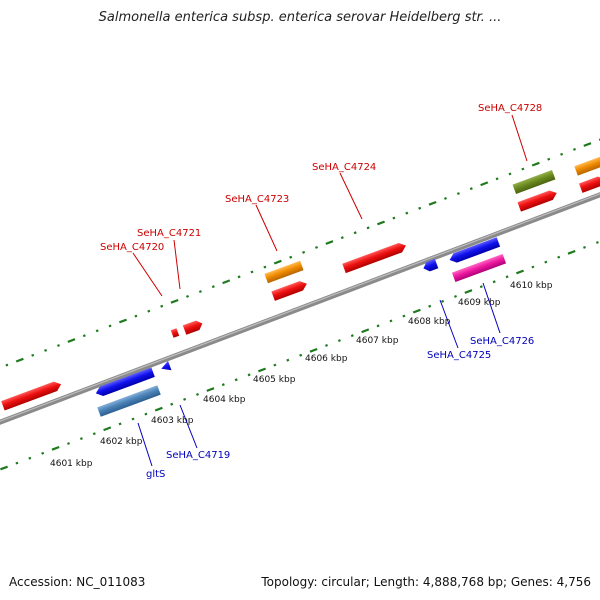 The width and height of the screenshot is (600, 600). What do you see at coordinates (129, 401) in the screenshot?
I see `gene-arrow-steelblue` at bounding box center [129, 401].